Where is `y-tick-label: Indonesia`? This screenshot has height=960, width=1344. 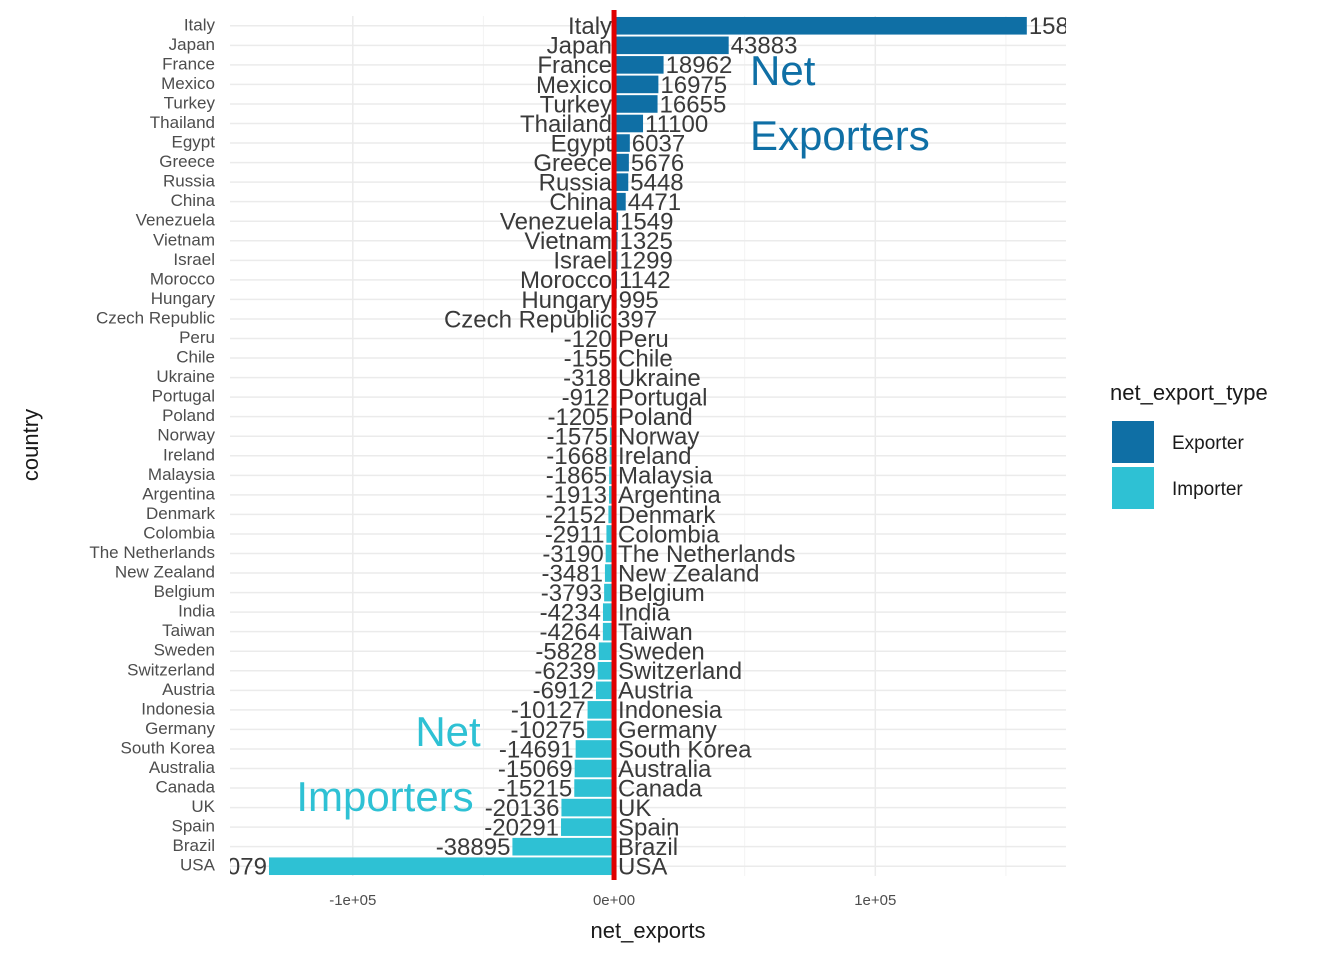 y-tick-label: Indonesia is located at coordinates (178, 708).